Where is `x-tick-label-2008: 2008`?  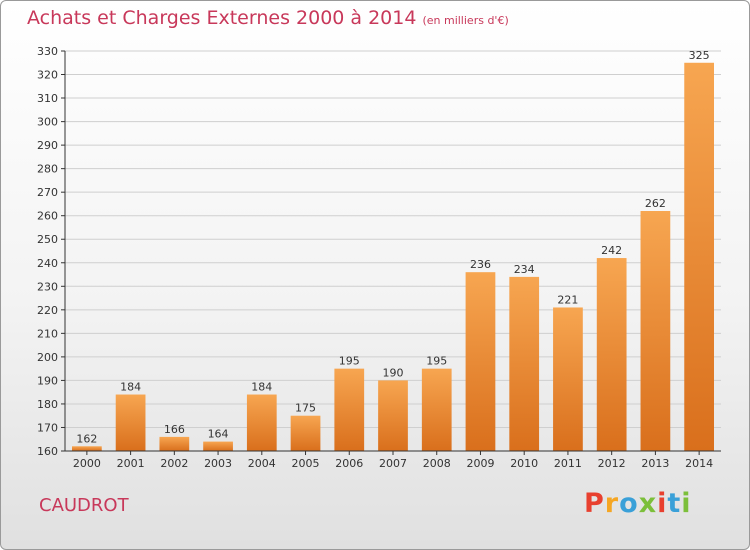
x-tick-label-2008: 2008 is located at coordinates (437, 463).